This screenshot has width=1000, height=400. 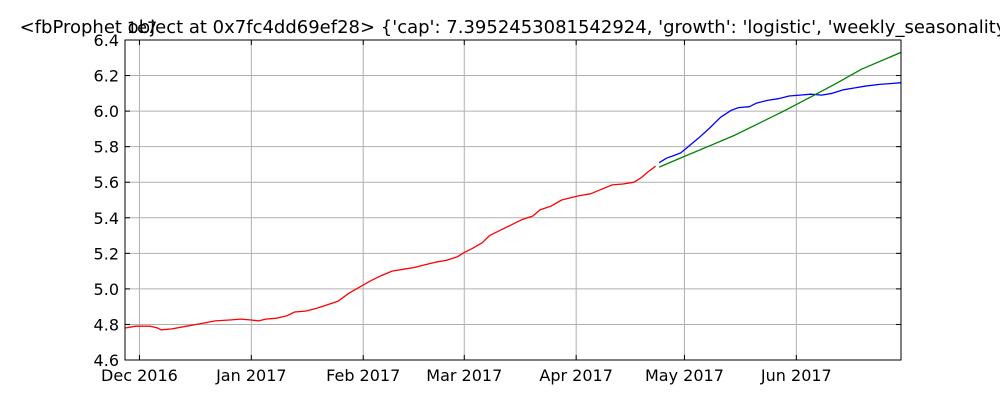 I want to click on y-tick-label: 5.2, so click(x=106, y=253).